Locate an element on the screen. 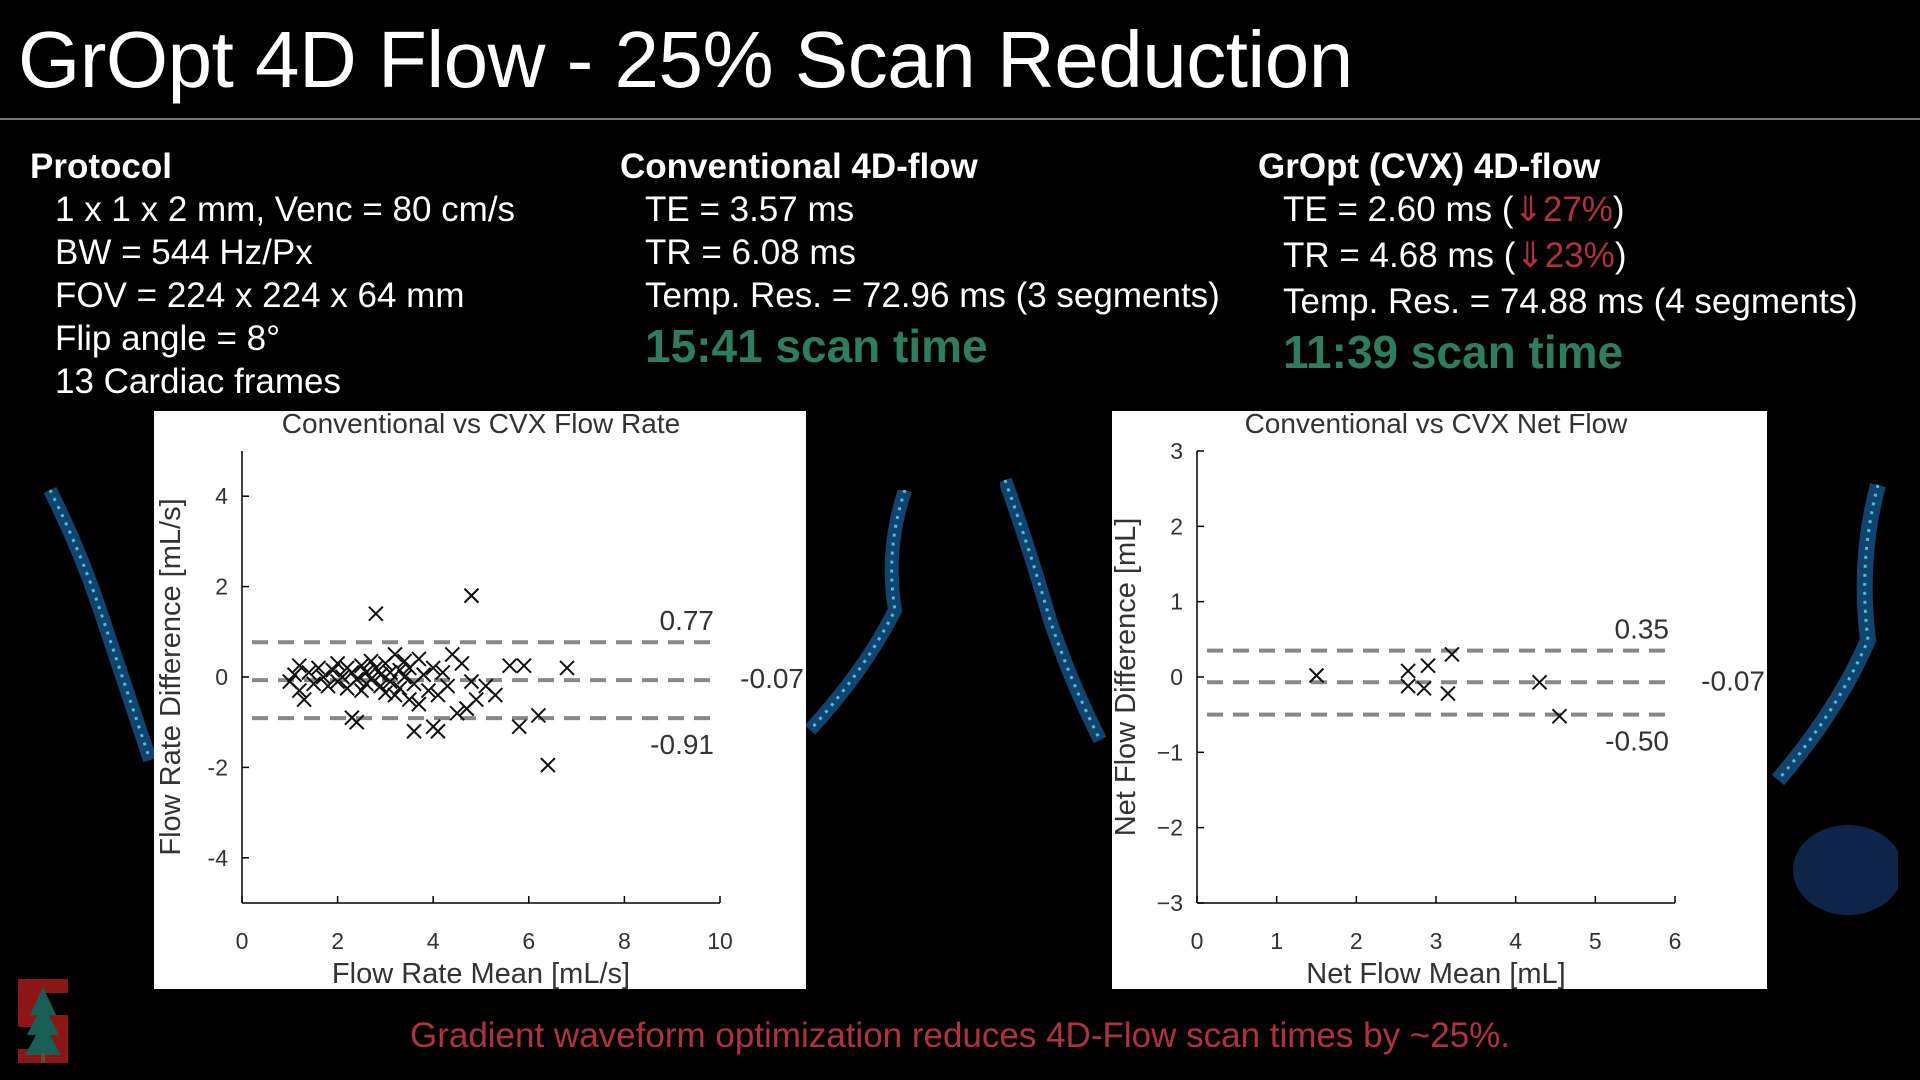  tr-reduction: ⇓23% is located at coordinates (1565, 255).